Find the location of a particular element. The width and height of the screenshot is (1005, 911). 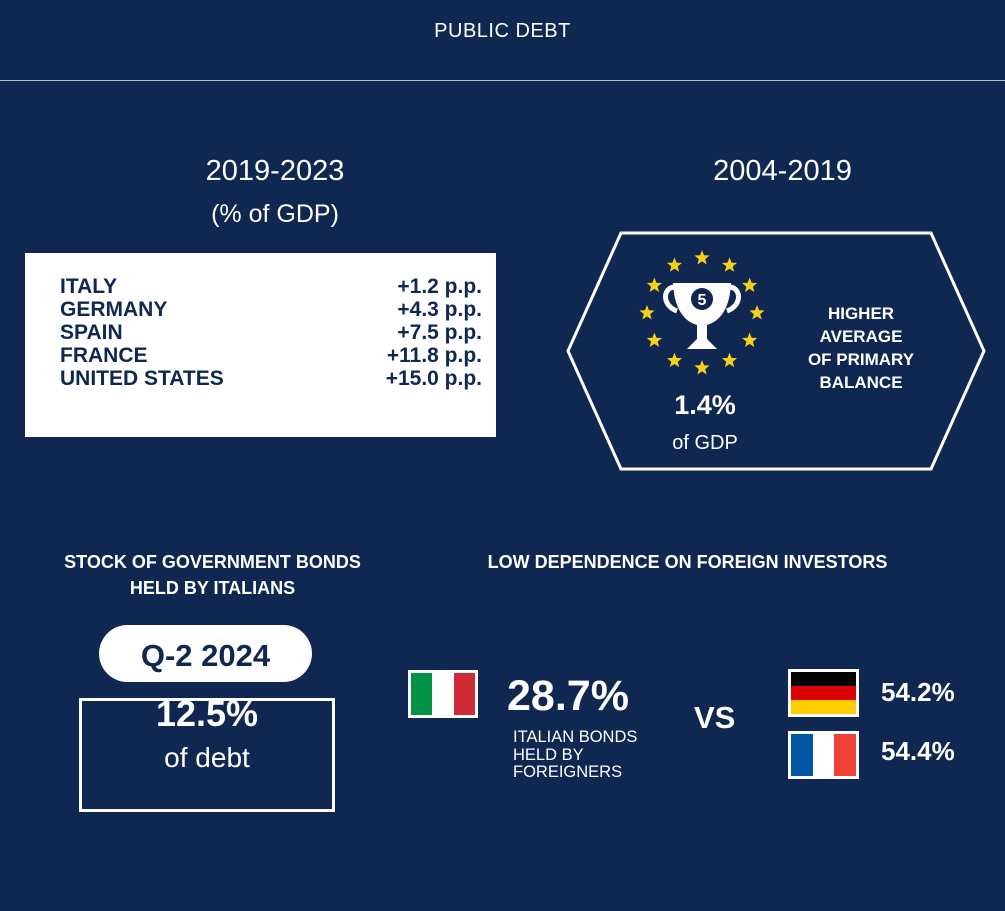

header-divider is located at coordinates (502, 80).